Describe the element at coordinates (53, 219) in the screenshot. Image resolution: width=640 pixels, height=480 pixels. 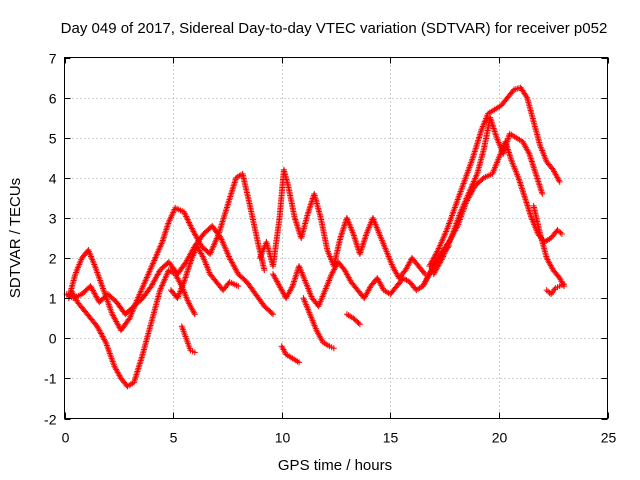
I see `y-tick-label: 3` at that location.